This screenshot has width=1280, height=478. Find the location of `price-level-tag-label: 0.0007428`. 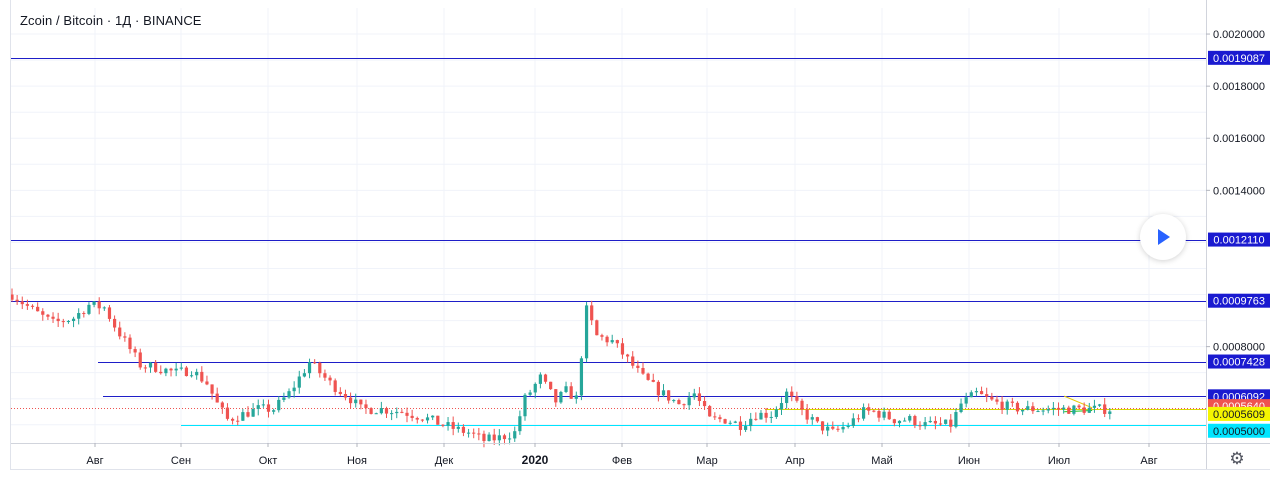

price-level-tag-label: 0.0007428 is located at coordinates (1239, 363).